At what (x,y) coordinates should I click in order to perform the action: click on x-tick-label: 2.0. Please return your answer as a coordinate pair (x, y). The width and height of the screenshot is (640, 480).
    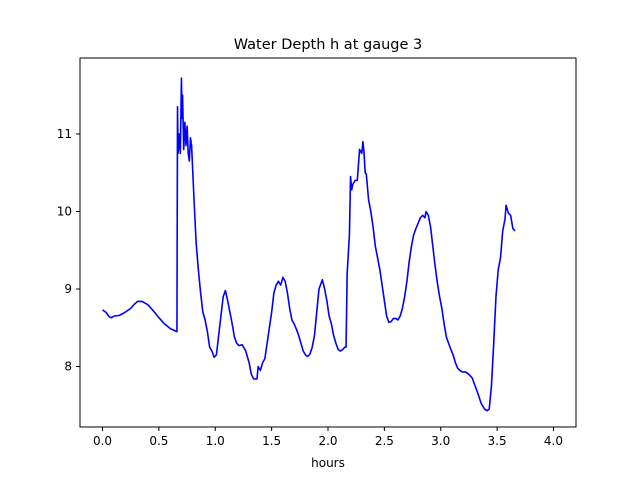
    Looking at the image, I should click on (327, 441).